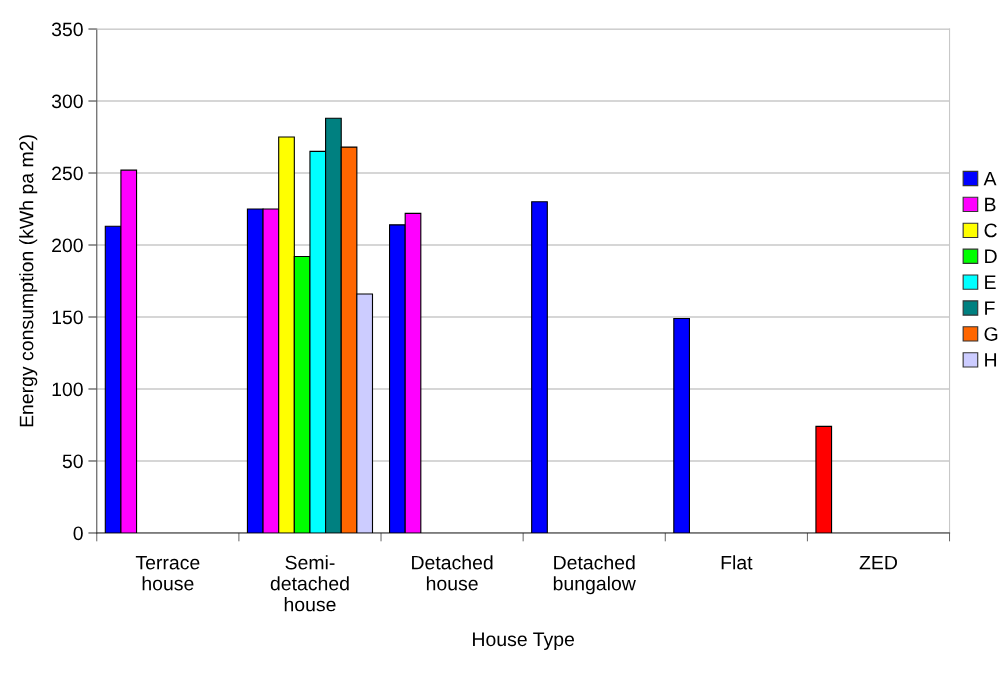  I want to click on x-tick-label: Terrace house, so click(167, 573).